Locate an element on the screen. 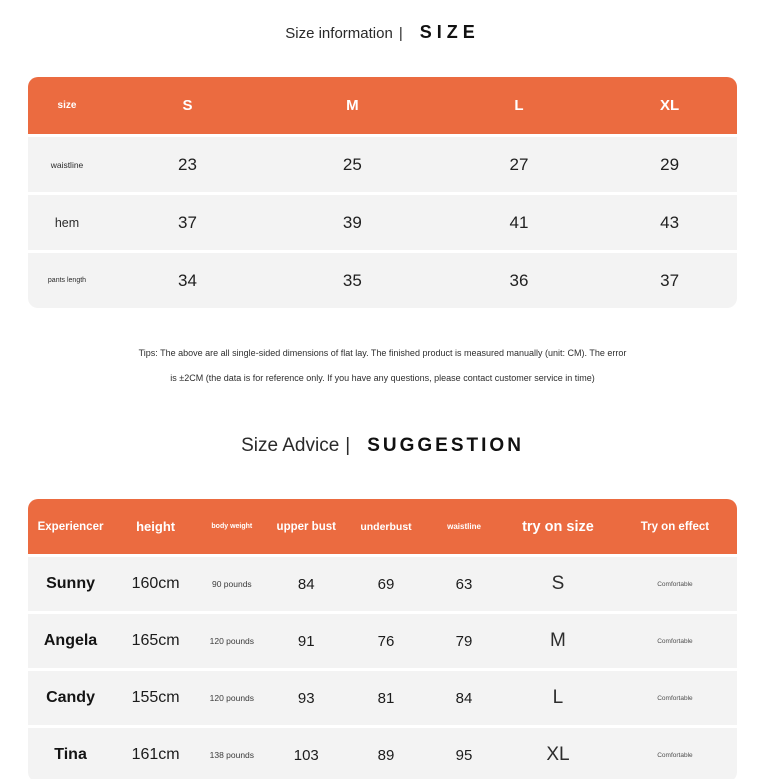  size-table-header-l: L is located at coordinates (519, 105).